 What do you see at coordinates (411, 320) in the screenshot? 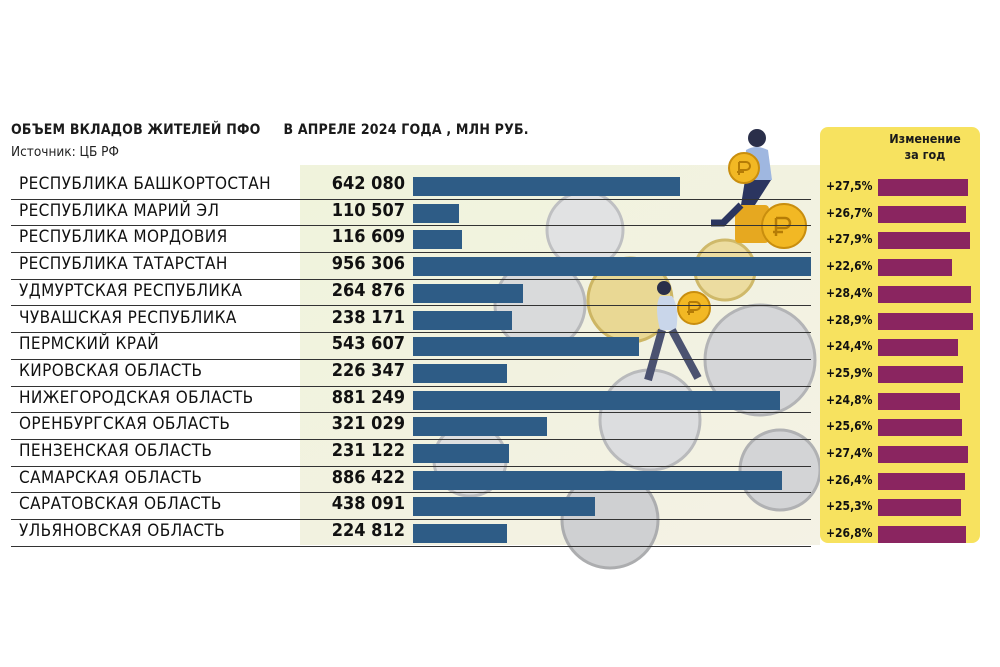
I see `table-row: ЧУВАШСКАЯ РЕСПУБЛИКА 238 171` at bounding box center [411, 320].